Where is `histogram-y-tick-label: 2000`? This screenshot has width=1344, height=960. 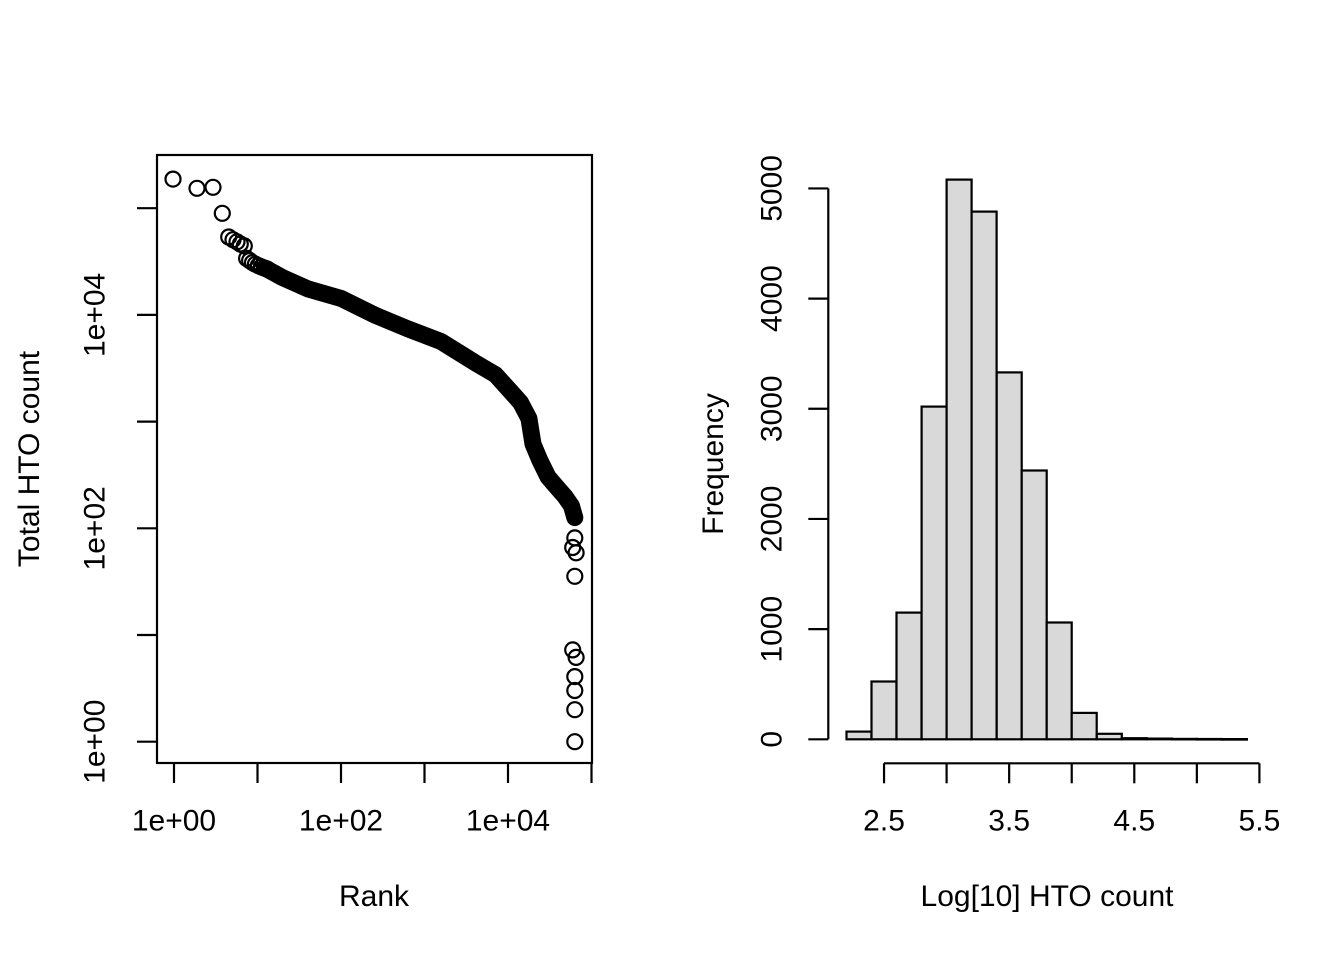
histogram-y-tick-label: 2000 is located at coordinates (772, 519).